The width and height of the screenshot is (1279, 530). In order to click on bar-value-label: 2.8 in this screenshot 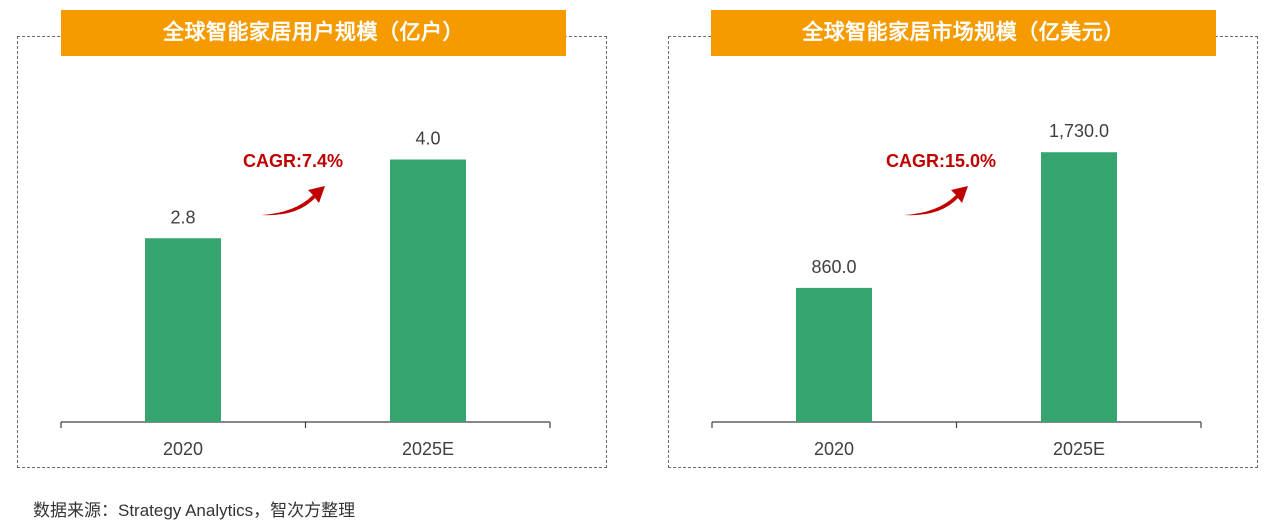, I will do `click(182, 217)`.